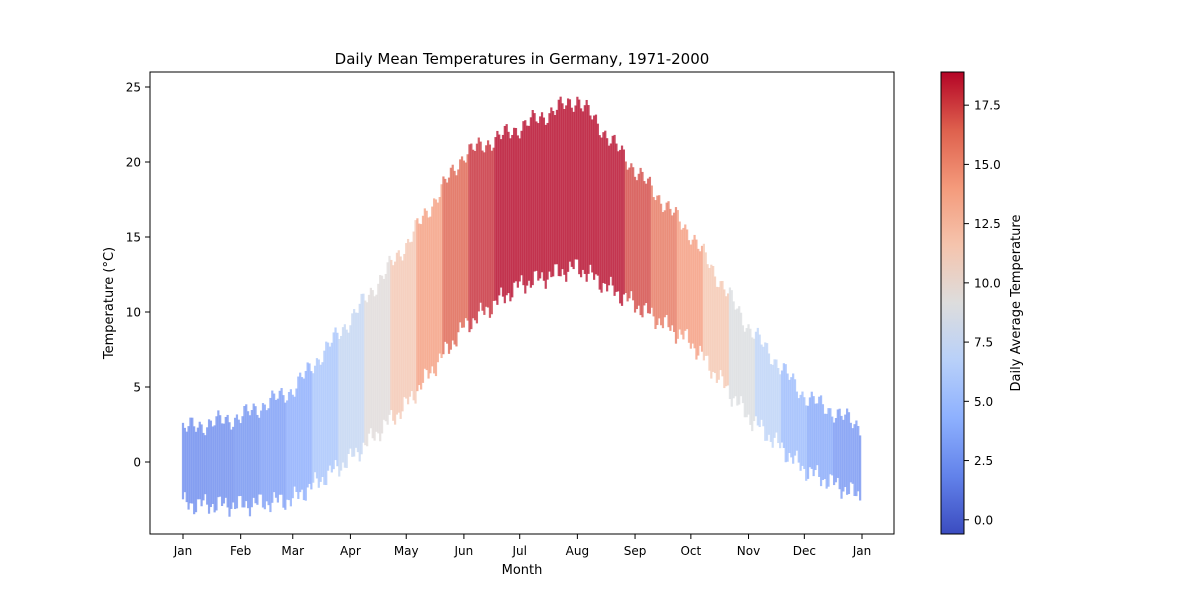  What do you see at coordinates (982, 313) in the screenshot?
I see `colorbar-ticks: 0.0 2.5 5.0 7.5 10.0 12.5 15.0 17.5` at bounding box center [982, 313].